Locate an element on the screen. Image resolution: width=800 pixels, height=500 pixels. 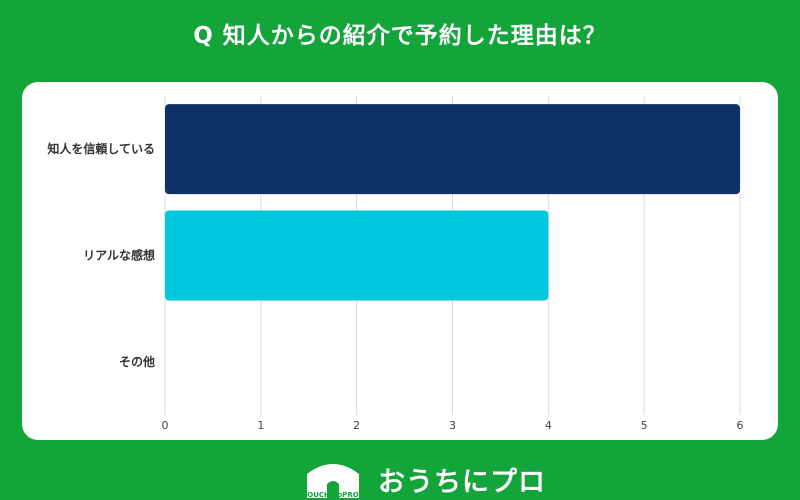
brand-name: おうちにプロ is located at coordinates (462, 482).